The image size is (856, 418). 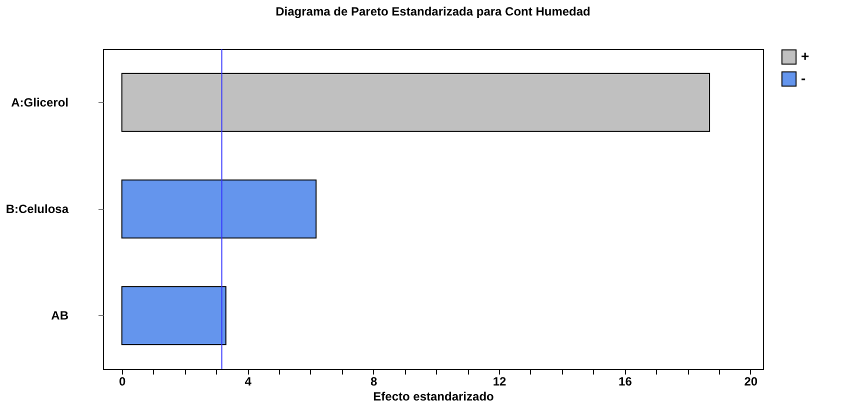 What do you see at coordinates (60, 315) in the screenshot?
I see `y-tick-label: AB` at bounding box center [60, 315].